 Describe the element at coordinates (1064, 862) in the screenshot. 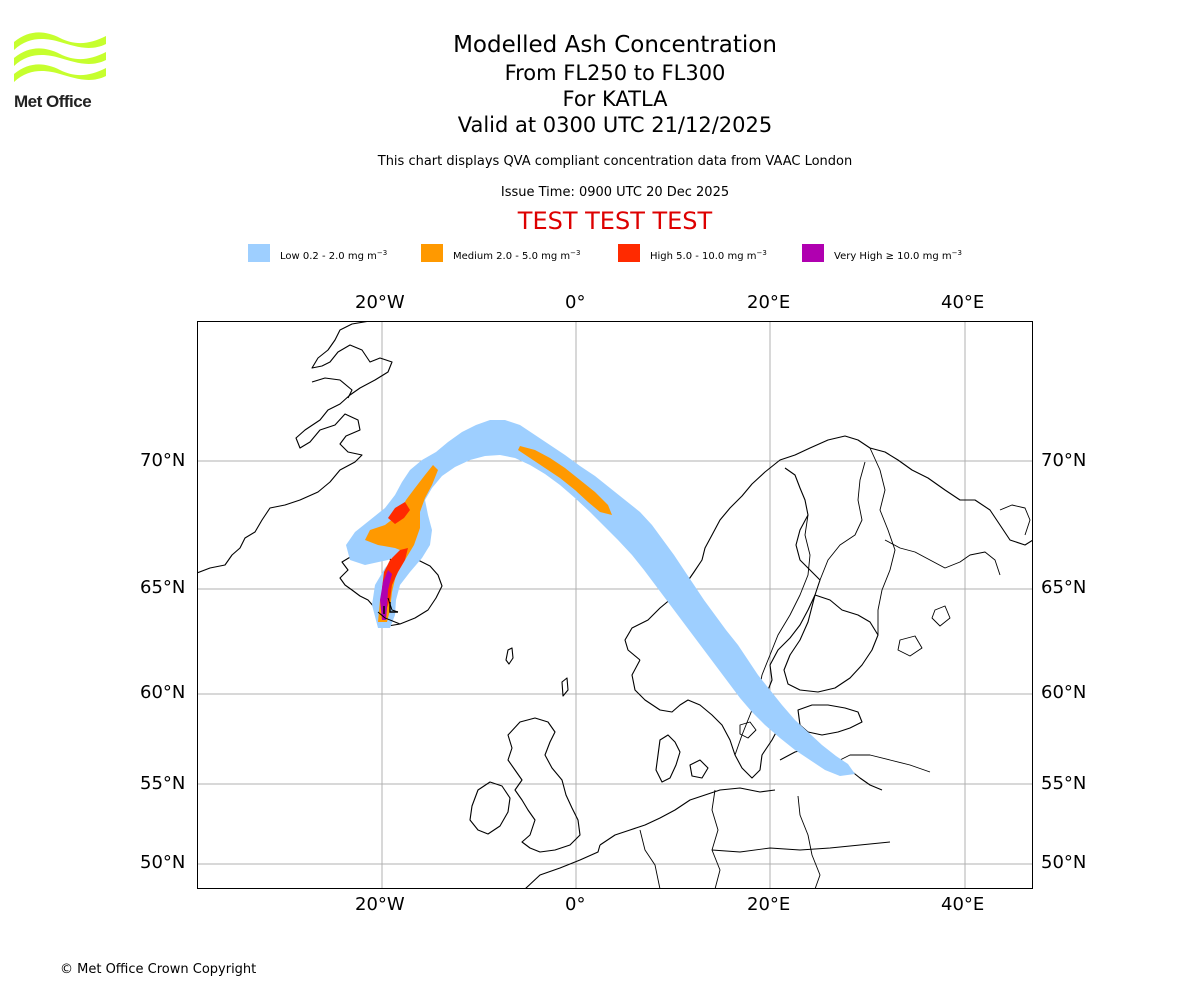

I see `lat-tick-right-50n: 50°N` at that location.